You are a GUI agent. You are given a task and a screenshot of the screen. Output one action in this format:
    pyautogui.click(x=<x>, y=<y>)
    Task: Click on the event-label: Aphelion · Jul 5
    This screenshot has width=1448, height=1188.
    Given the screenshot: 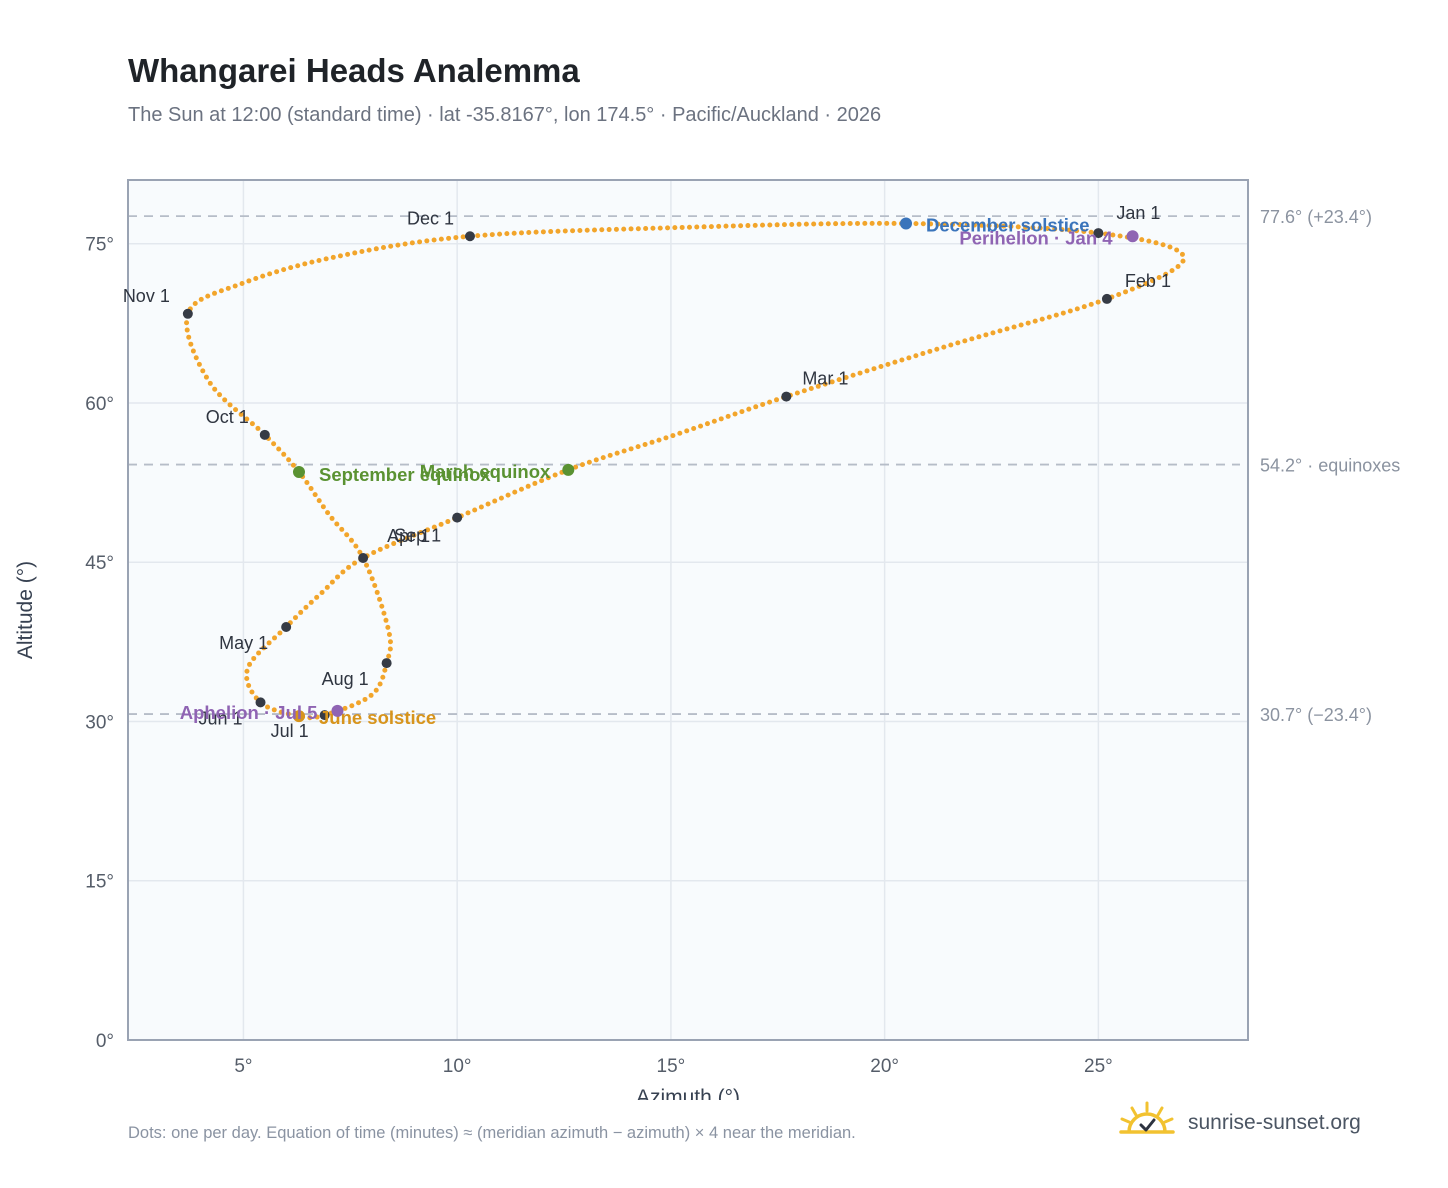 What is the action you would take?
    pyautogui.click(x=249, y=712)
    